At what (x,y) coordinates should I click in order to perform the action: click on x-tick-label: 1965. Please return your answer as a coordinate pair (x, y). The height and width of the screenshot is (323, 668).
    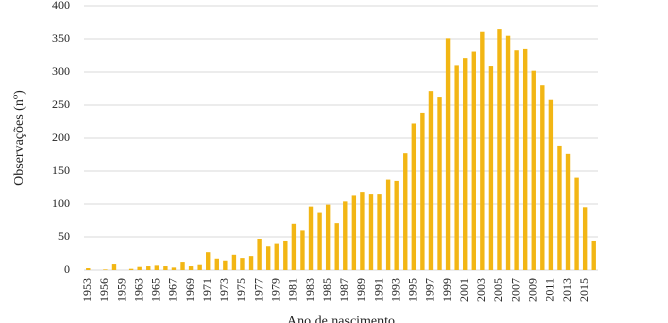
    Looking at the image, I should click on (156, 290).